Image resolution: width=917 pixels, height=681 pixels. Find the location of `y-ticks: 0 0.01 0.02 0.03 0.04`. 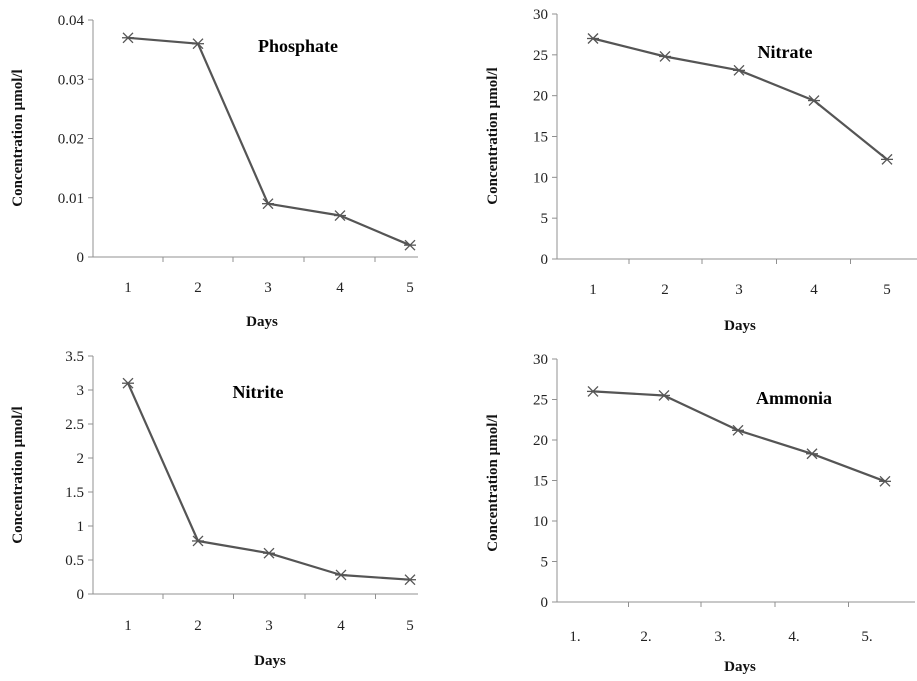

y-ticks: 0 0.01 0.02 0.03 0.04 is located at coordinates (75, 139).